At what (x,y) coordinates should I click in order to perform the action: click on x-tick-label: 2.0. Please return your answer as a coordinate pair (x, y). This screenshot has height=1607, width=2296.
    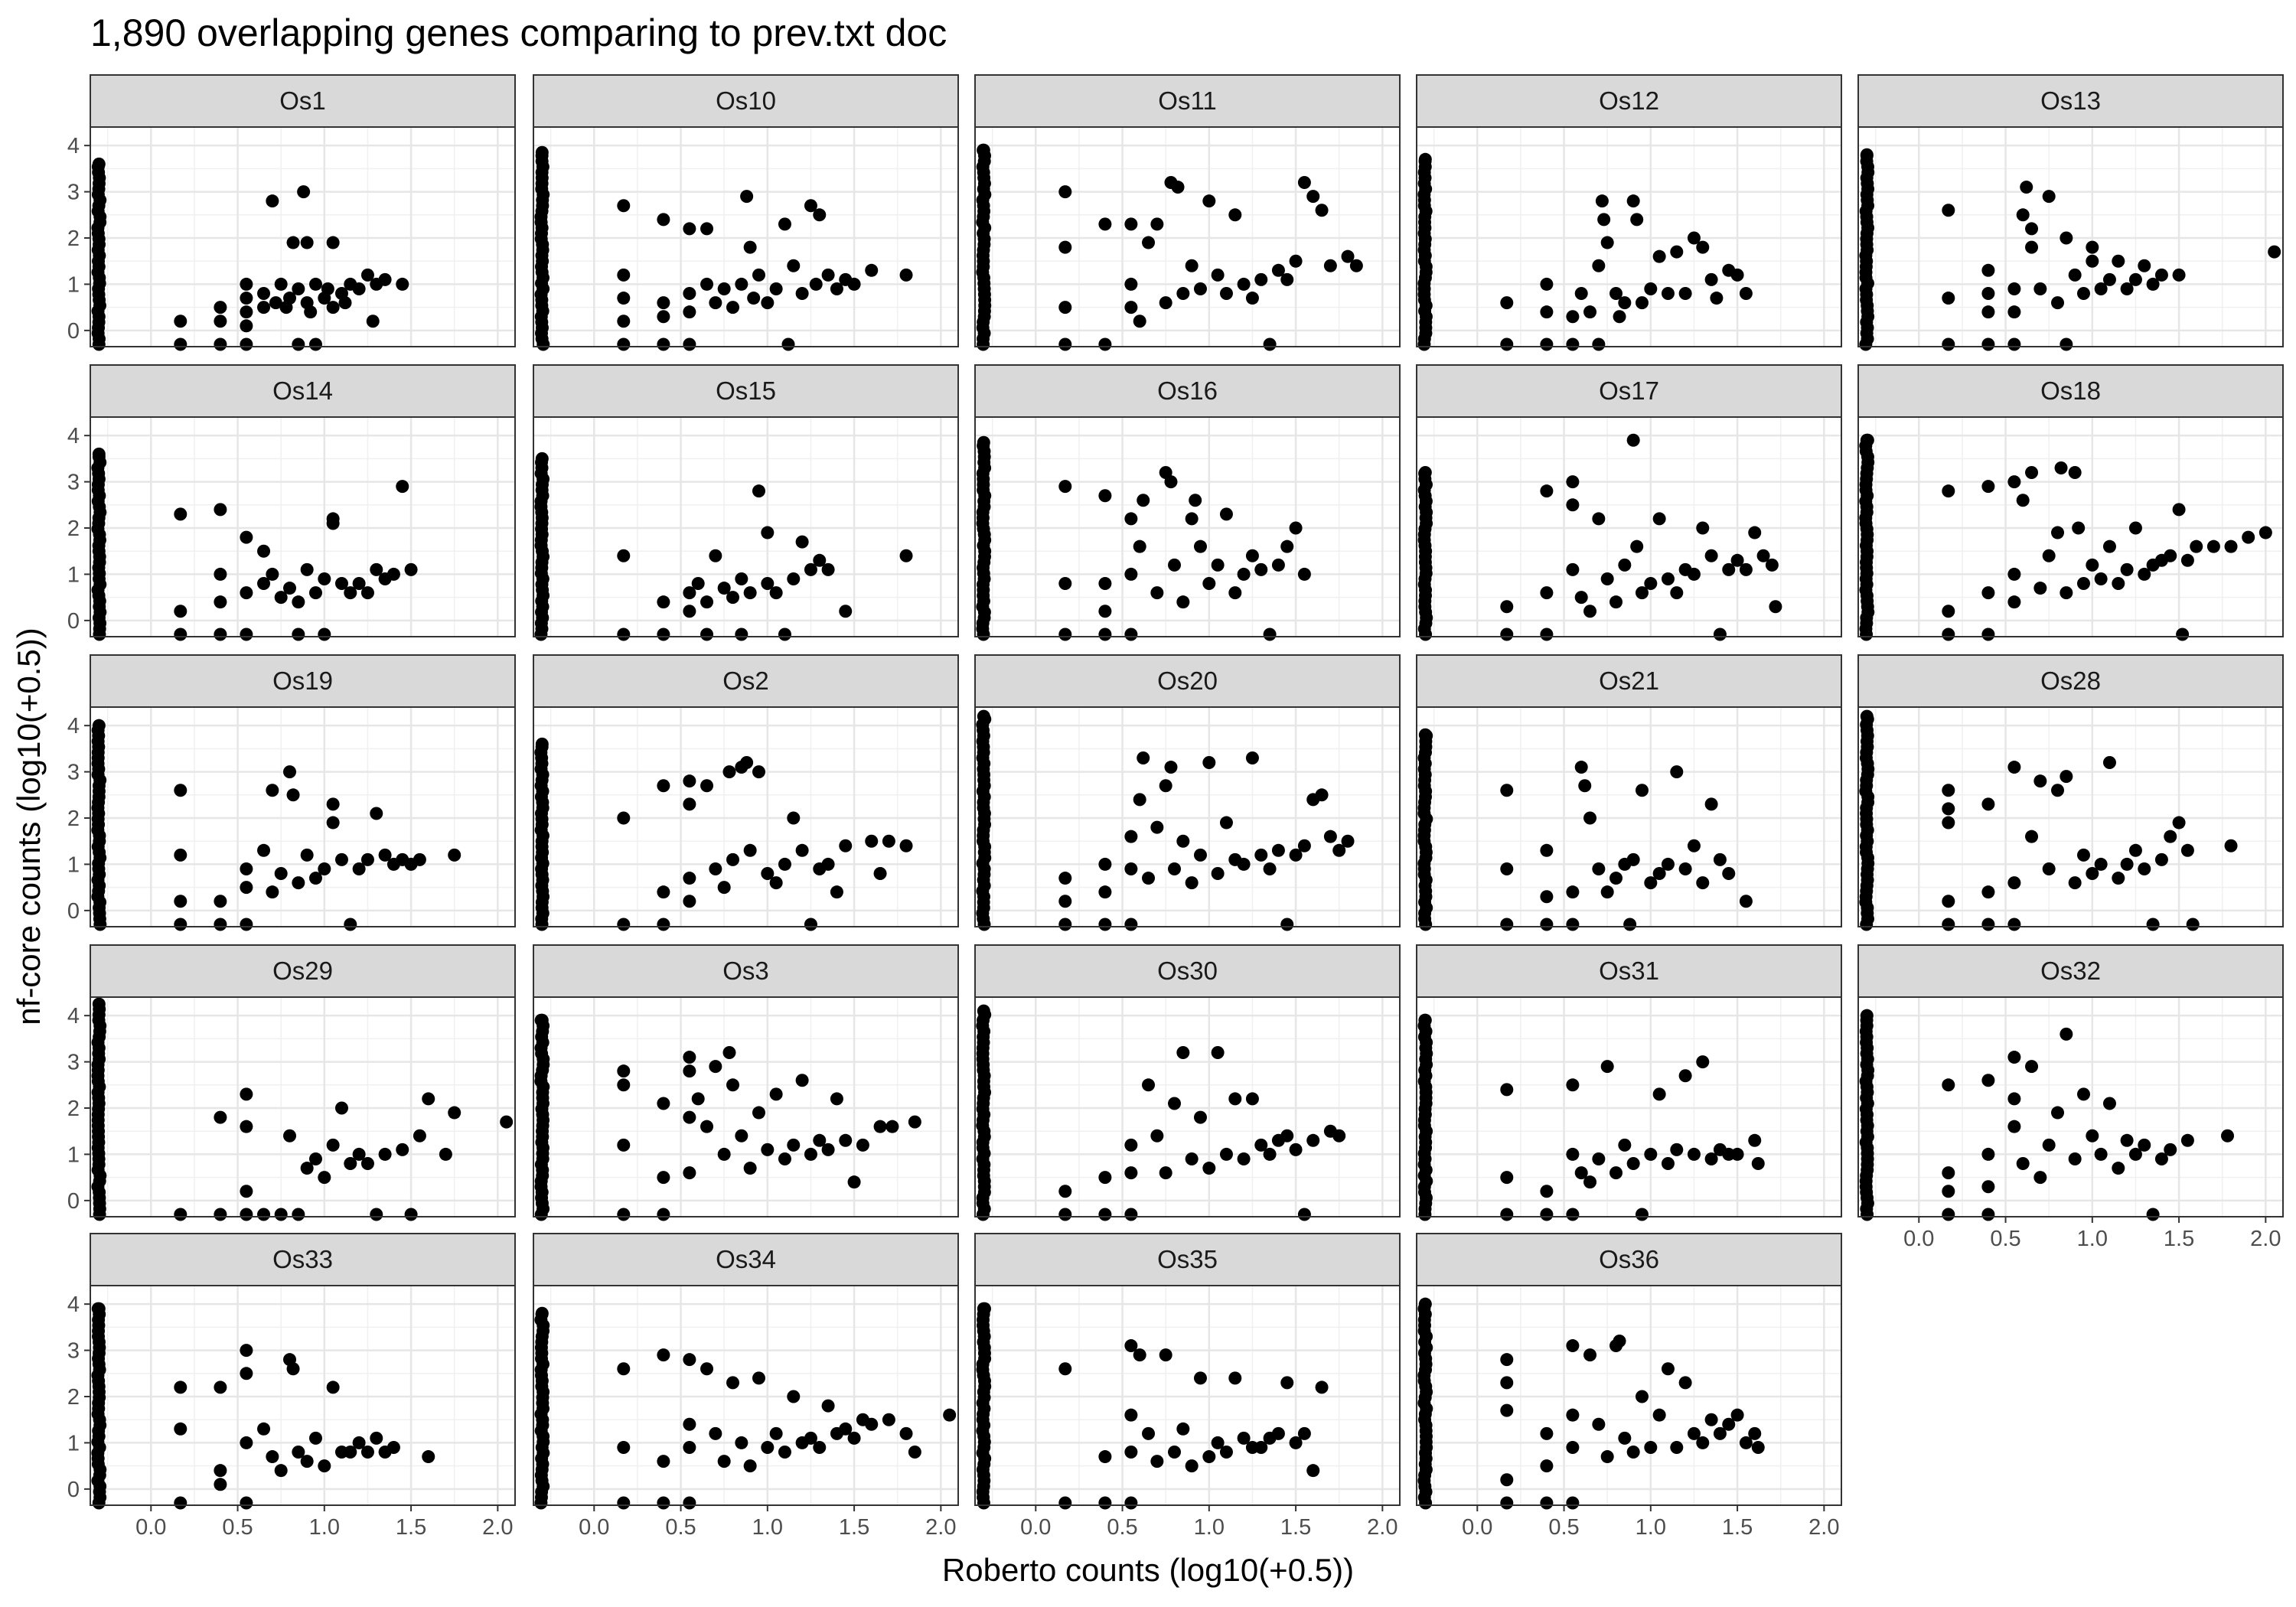
    Looking at the image, I should click on (1823, 1527).